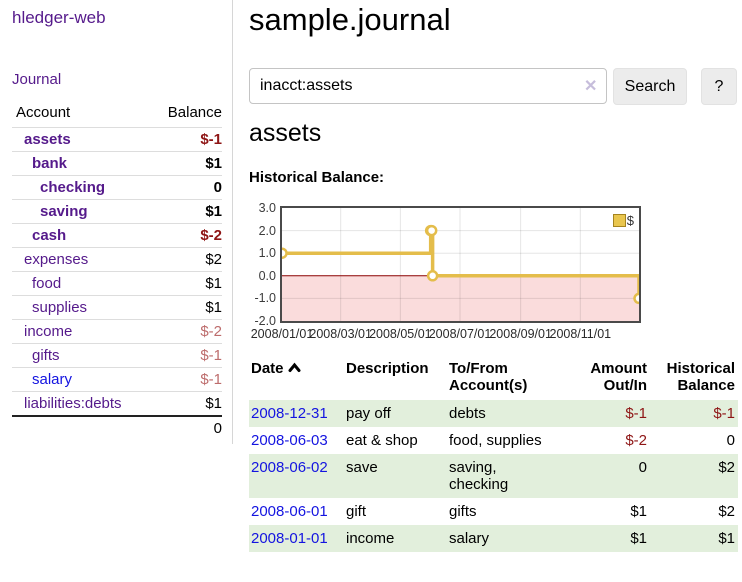  Describe the element at coordinates (289, 440) in the screenshot. I see `transaction-date-link: 2008-06-03` at that location.